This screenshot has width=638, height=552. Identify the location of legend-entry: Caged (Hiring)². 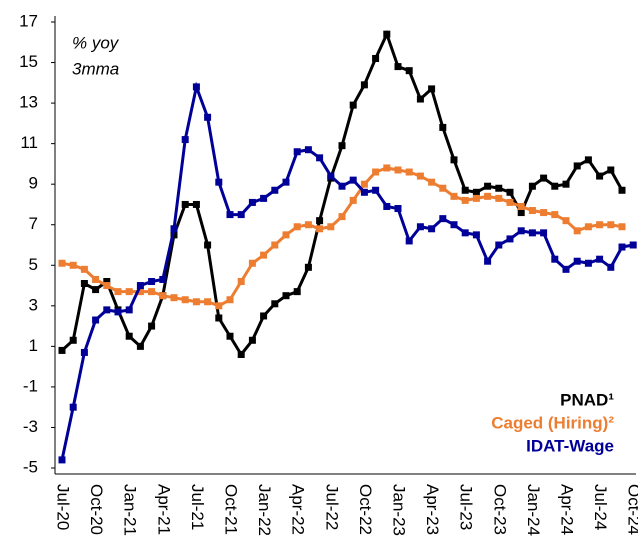
(552, 422).